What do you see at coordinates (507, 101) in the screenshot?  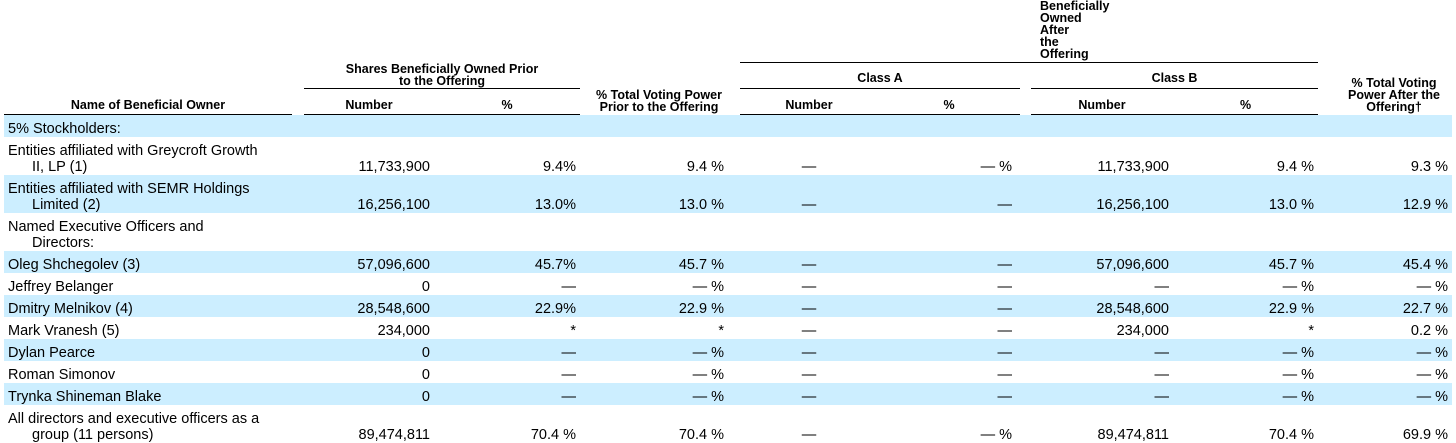 I see `prior-percent-header: %` at bounding box center [507, 101].